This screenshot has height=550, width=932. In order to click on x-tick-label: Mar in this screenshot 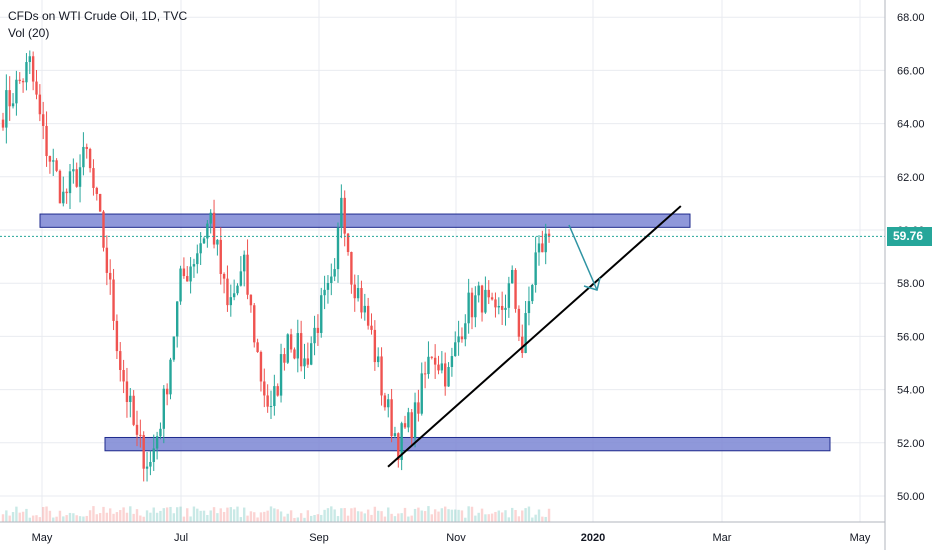, I will do `click(722, 538)`.